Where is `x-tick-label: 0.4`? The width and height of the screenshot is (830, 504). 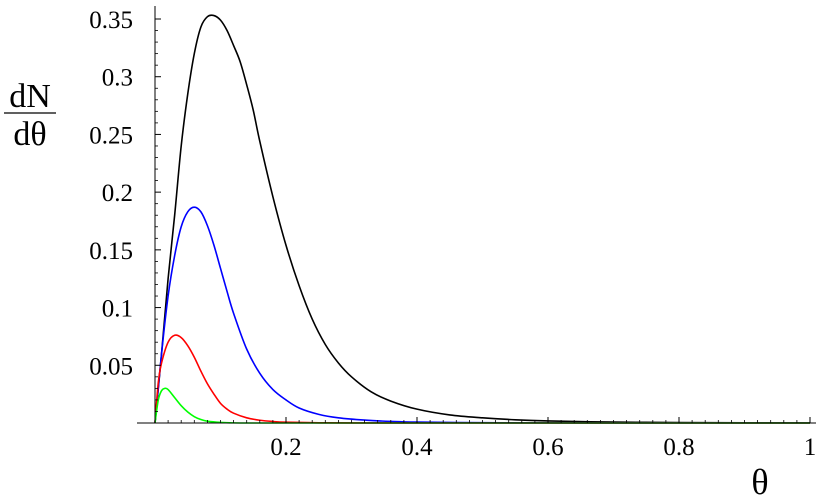
x-tick-label: 0.4 is located at coordinates (417, 447).